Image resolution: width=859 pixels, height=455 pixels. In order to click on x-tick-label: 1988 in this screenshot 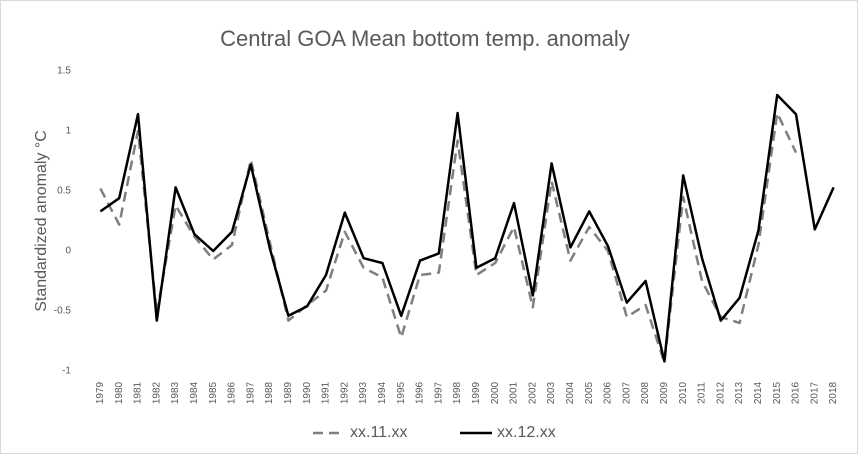, I will do `click(269, 392)`.